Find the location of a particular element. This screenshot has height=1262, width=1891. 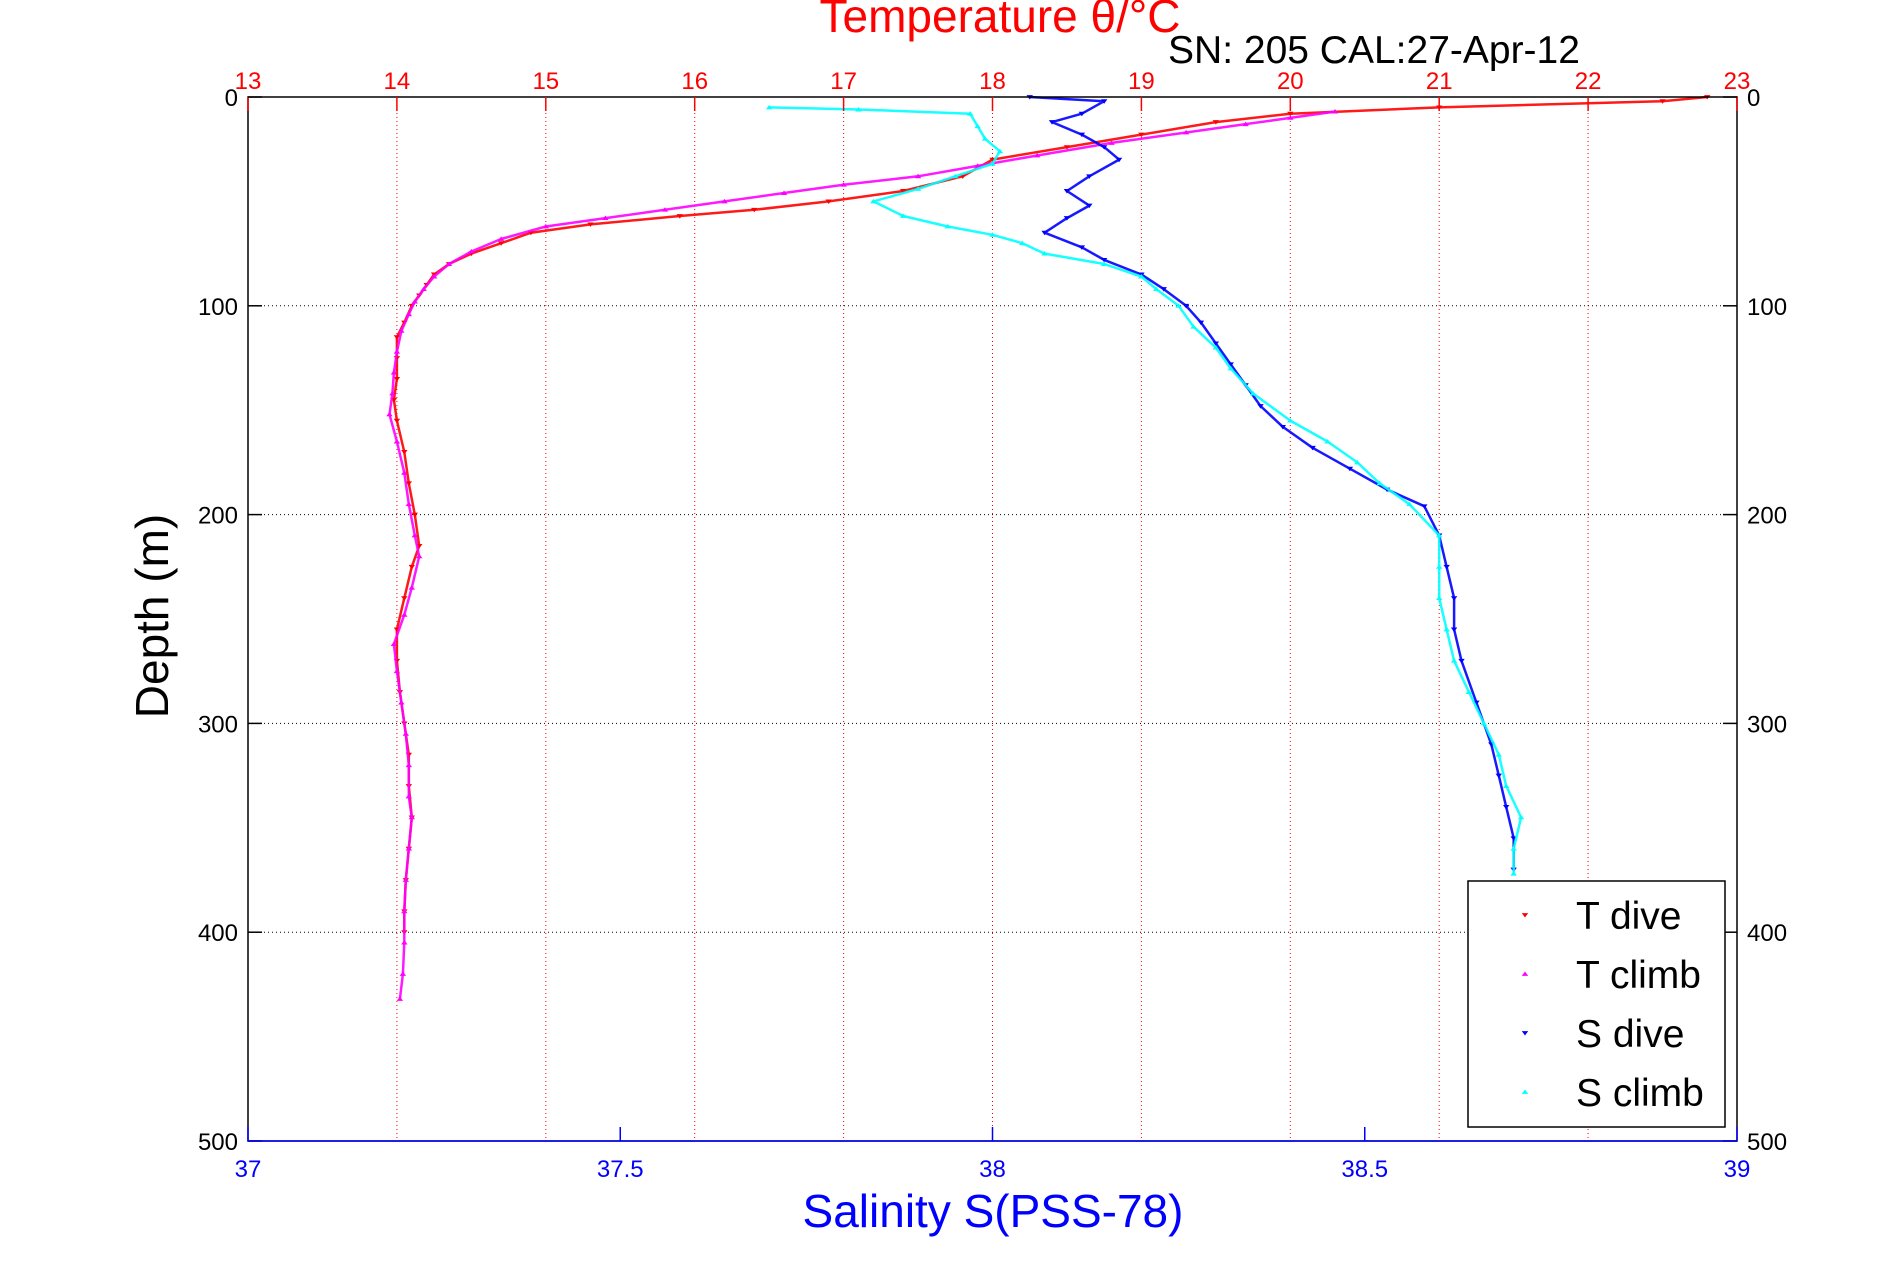

legend-label: T dive is located at coordinates (1629, 916).